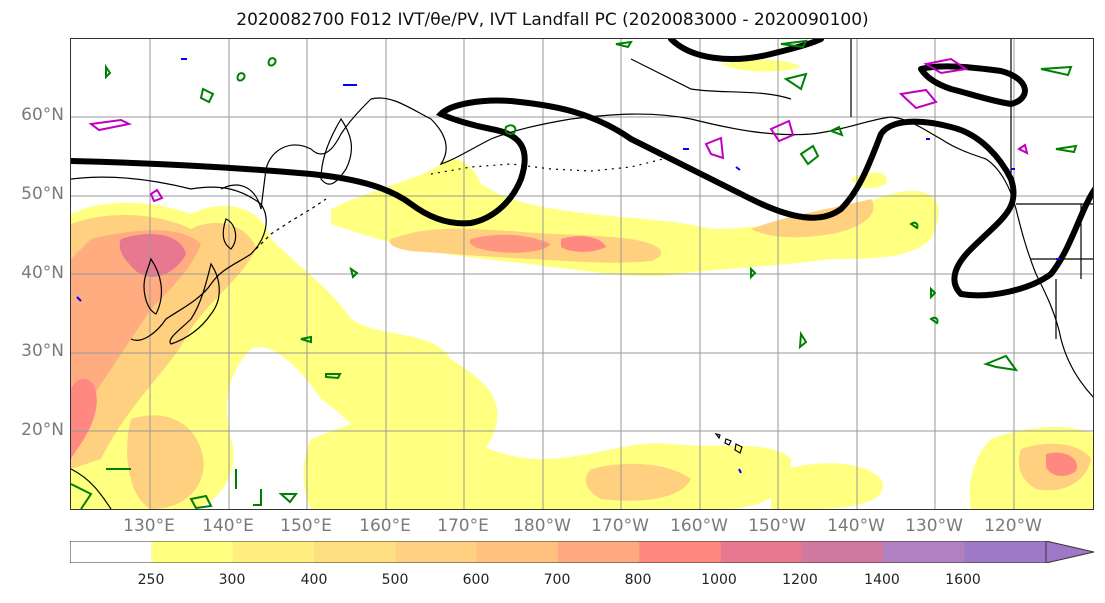 Image resolution: width=1105 pixels, height=603 pixels. What do you see at coordinates (1013, 526) in the screenshot?
I see `lon-label-120w: 120°W` at bounding box center [1013, 526].